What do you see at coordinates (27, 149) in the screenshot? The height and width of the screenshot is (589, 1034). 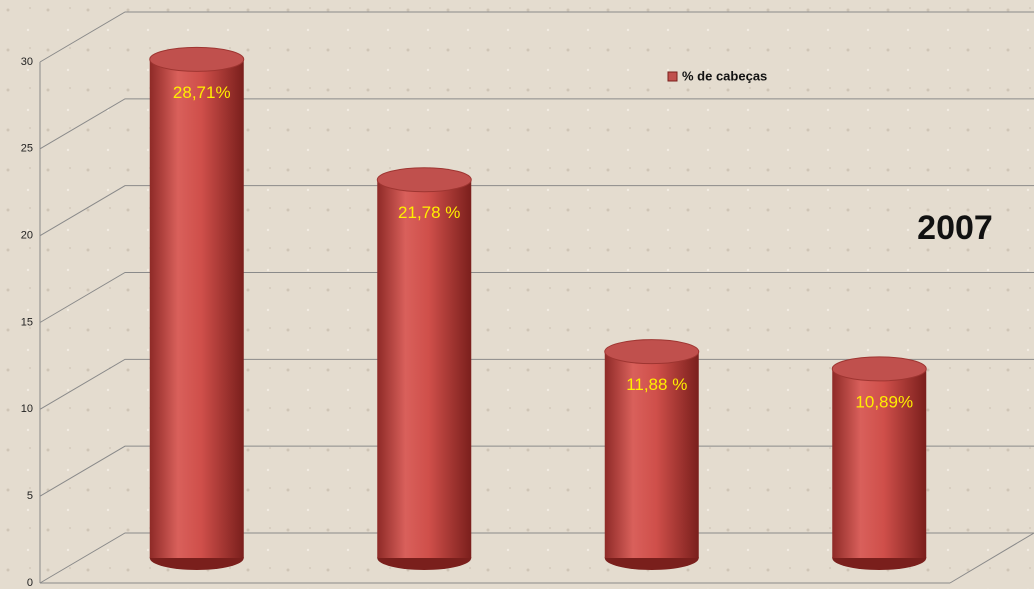 I see `y-tick-label: 25` at bounding box center [27, 149].